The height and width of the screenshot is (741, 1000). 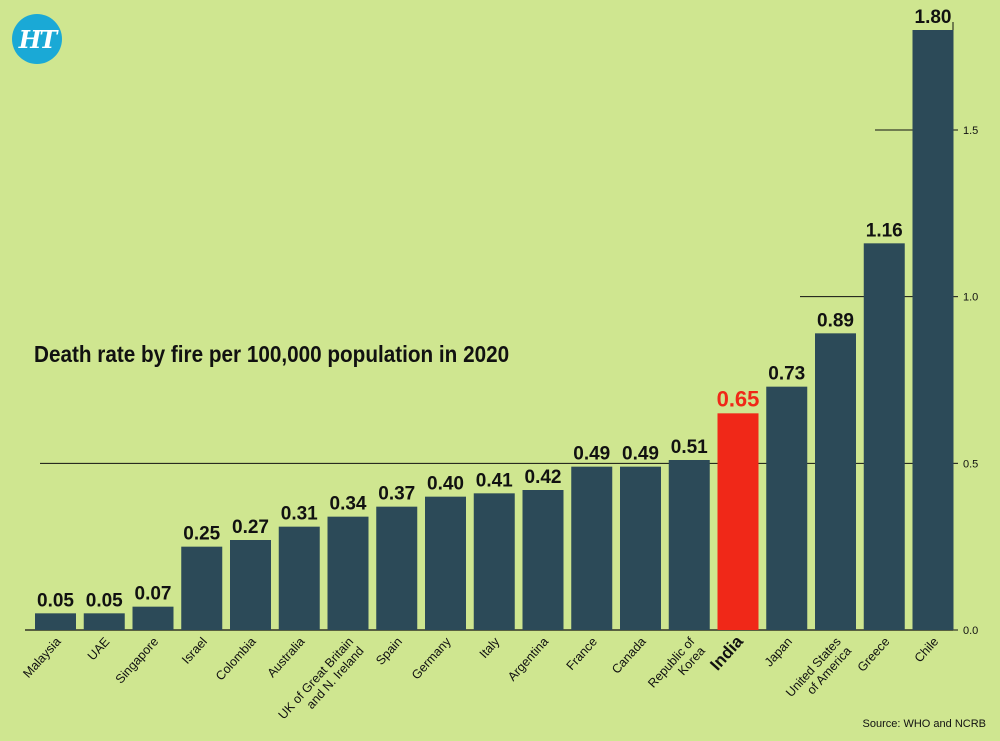 I want to click on hindustan-times-logo: HT, so click(x=37, y=39).